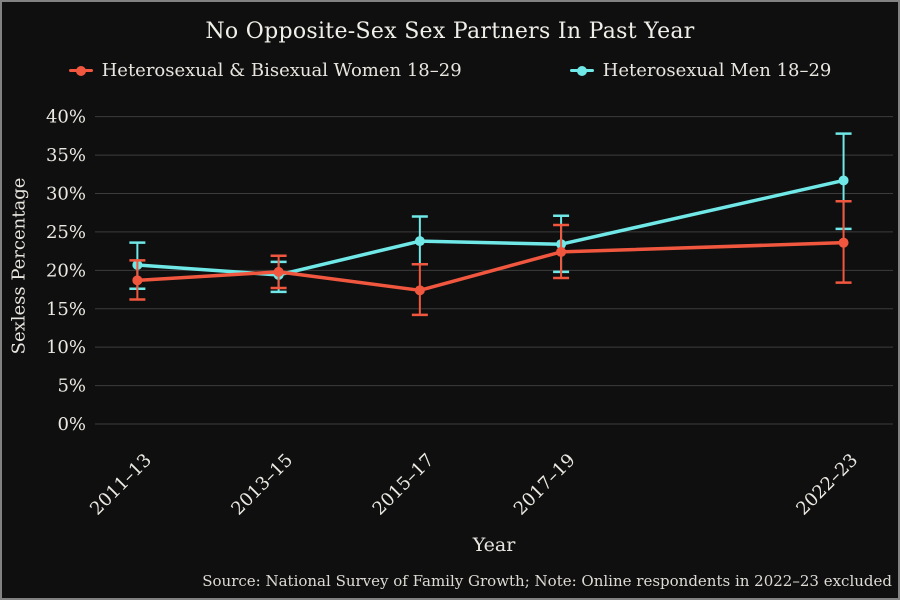 The image size is (900, 600). What do you see at coordinates (581, 71) in the screenshot?
I see `legend-men-dot-line-icon` at bounding box center [581, 71].